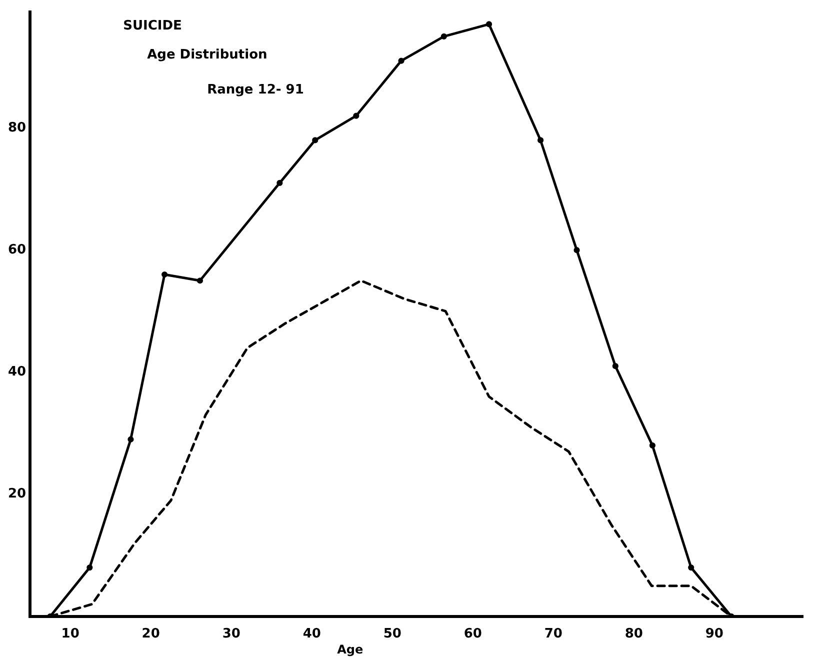 This screenshot has width=819, height=658. What do you see at coordinates (17, 494) in the screenshot?
I see `y-tick-label: 20` at bounding box center [17, 494].